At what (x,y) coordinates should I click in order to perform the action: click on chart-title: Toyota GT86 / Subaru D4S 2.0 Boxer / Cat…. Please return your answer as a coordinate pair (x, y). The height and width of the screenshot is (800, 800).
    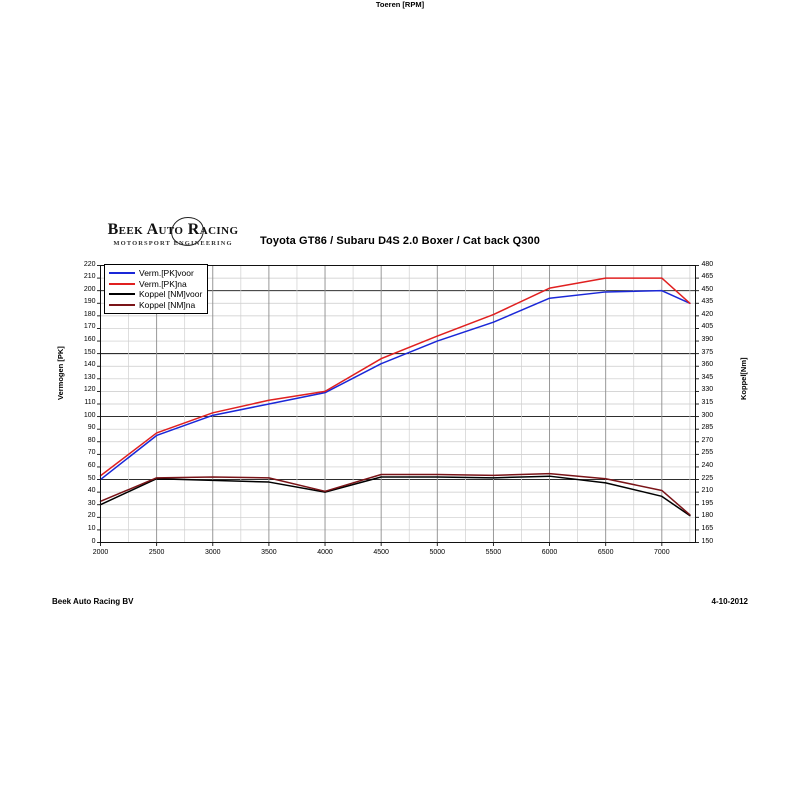
    Looking at the image, I should click on (400, 241).